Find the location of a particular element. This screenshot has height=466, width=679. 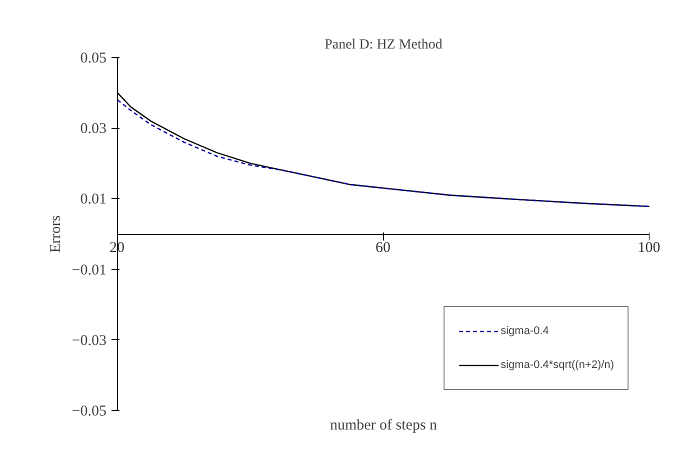

y-tick-label: −0.05 is located at coordinates (89, 412).